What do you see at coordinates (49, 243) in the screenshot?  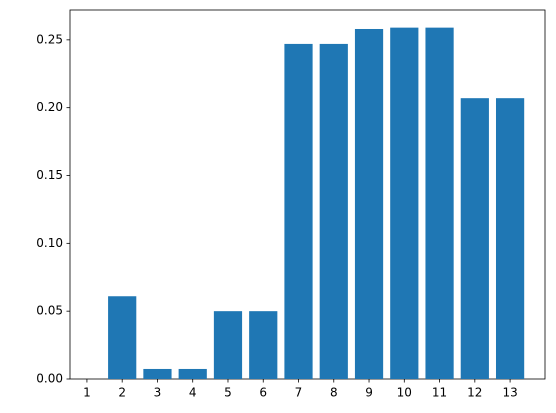 I see `y-tick-label: 0.10` at bounding box center [49, 243].